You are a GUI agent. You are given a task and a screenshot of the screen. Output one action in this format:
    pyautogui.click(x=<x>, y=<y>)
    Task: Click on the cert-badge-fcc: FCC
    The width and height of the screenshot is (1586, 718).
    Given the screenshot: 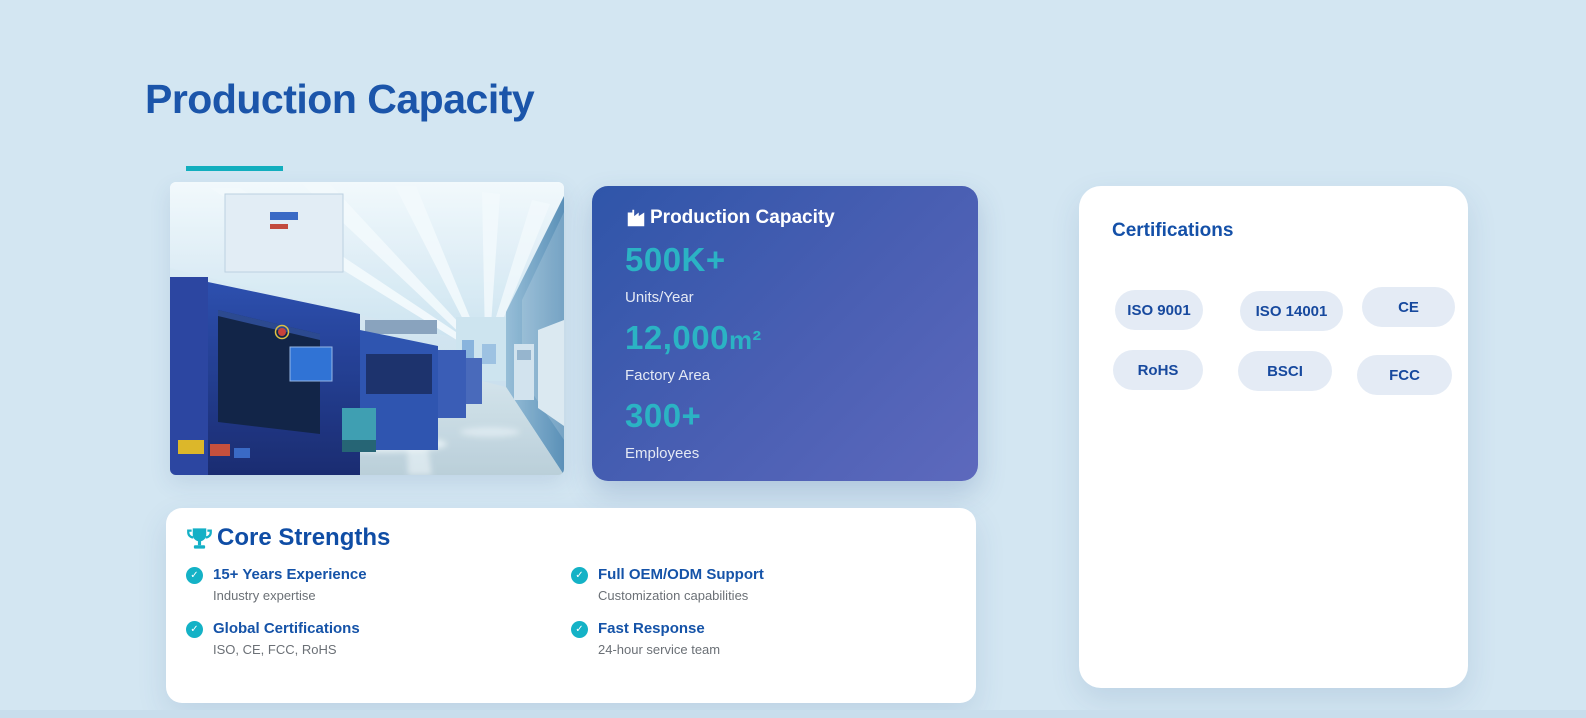 What is the action you would take?
    pyautogui.click(x=1404, y=375)
    